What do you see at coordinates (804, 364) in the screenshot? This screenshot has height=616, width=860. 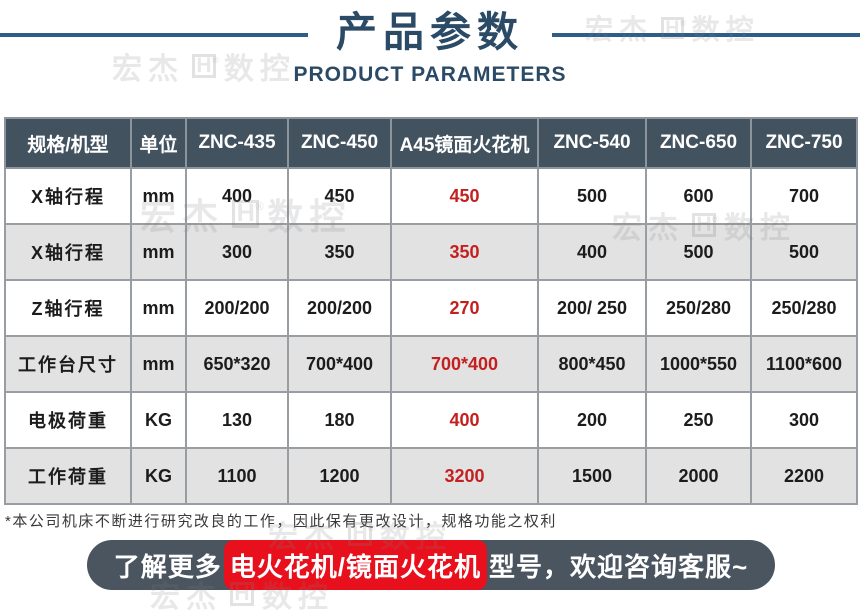 I see `cell-value: 1100*600` at bounding box center [804, 364].